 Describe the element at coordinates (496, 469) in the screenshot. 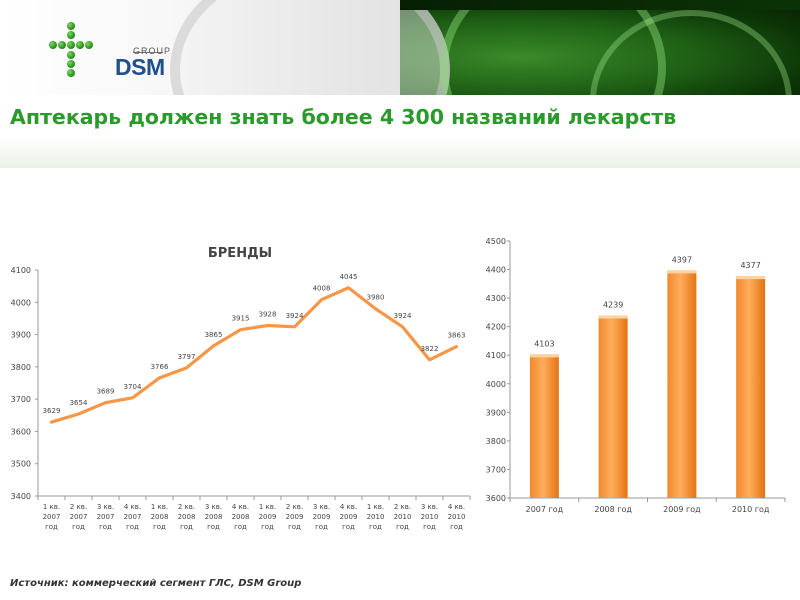

I see `y-tick-label: 3700` at that location.